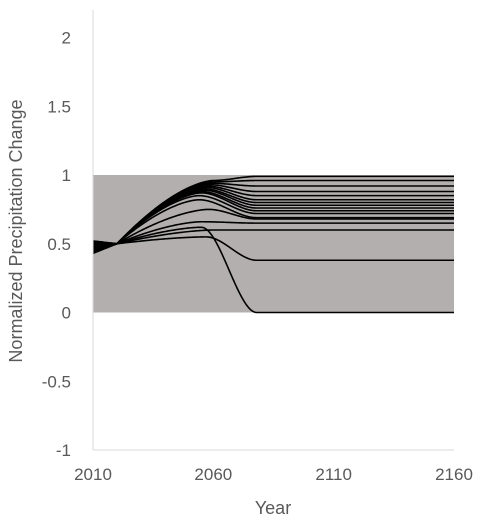 The width and height of the screenshot is (480, 520). What do you see at coordinates (333, 474) in the screenshot?
I see `x-tick-label: 2110` at bounding box center [333, 474].